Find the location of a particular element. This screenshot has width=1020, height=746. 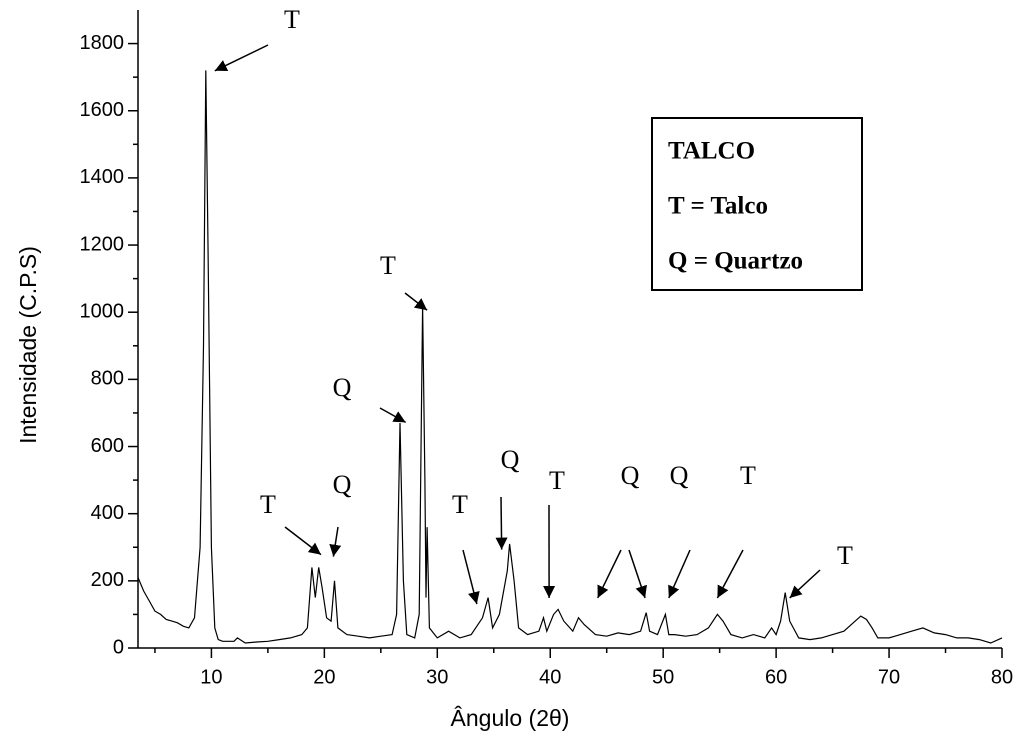

x-axis-label: Ângulo (2θ) is located at coordinates (510, 718).